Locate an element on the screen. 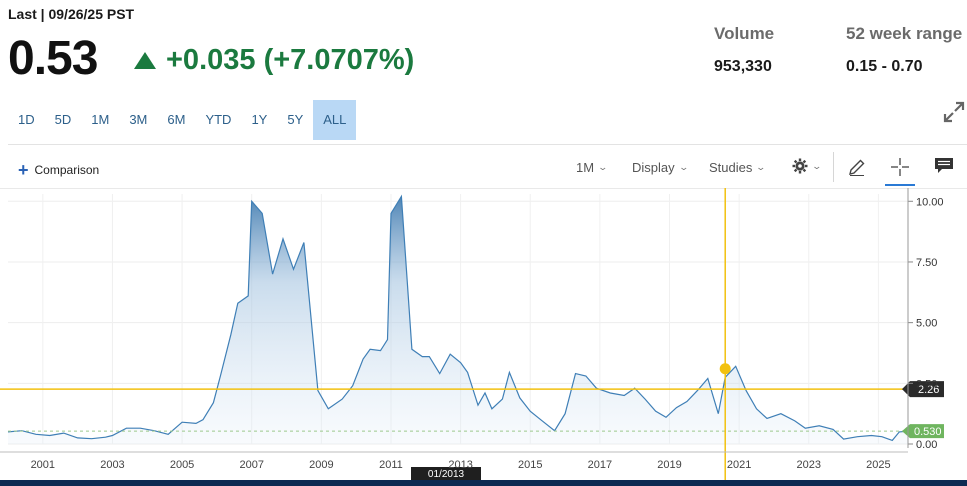 This screenshot has width=967, height=486. range-5y: 5Y is located at coordinates (295, 119).